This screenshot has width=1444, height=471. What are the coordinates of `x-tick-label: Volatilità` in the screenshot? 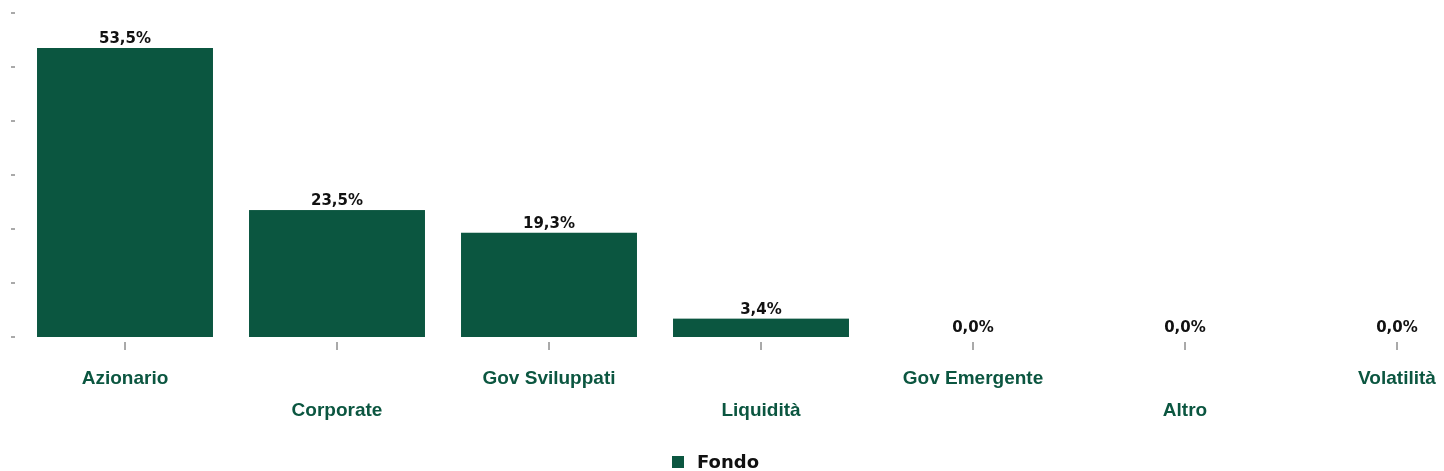 It's located at (1397, 377).